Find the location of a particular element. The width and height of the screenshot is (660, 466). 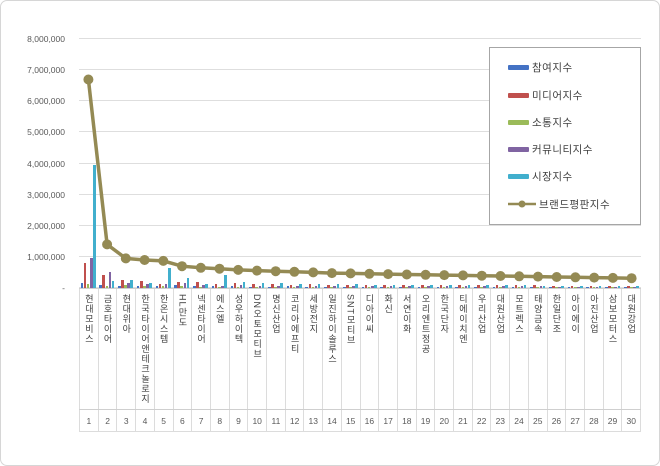

category-label: 오리엔트정공 is located at coordinates (425, 324).